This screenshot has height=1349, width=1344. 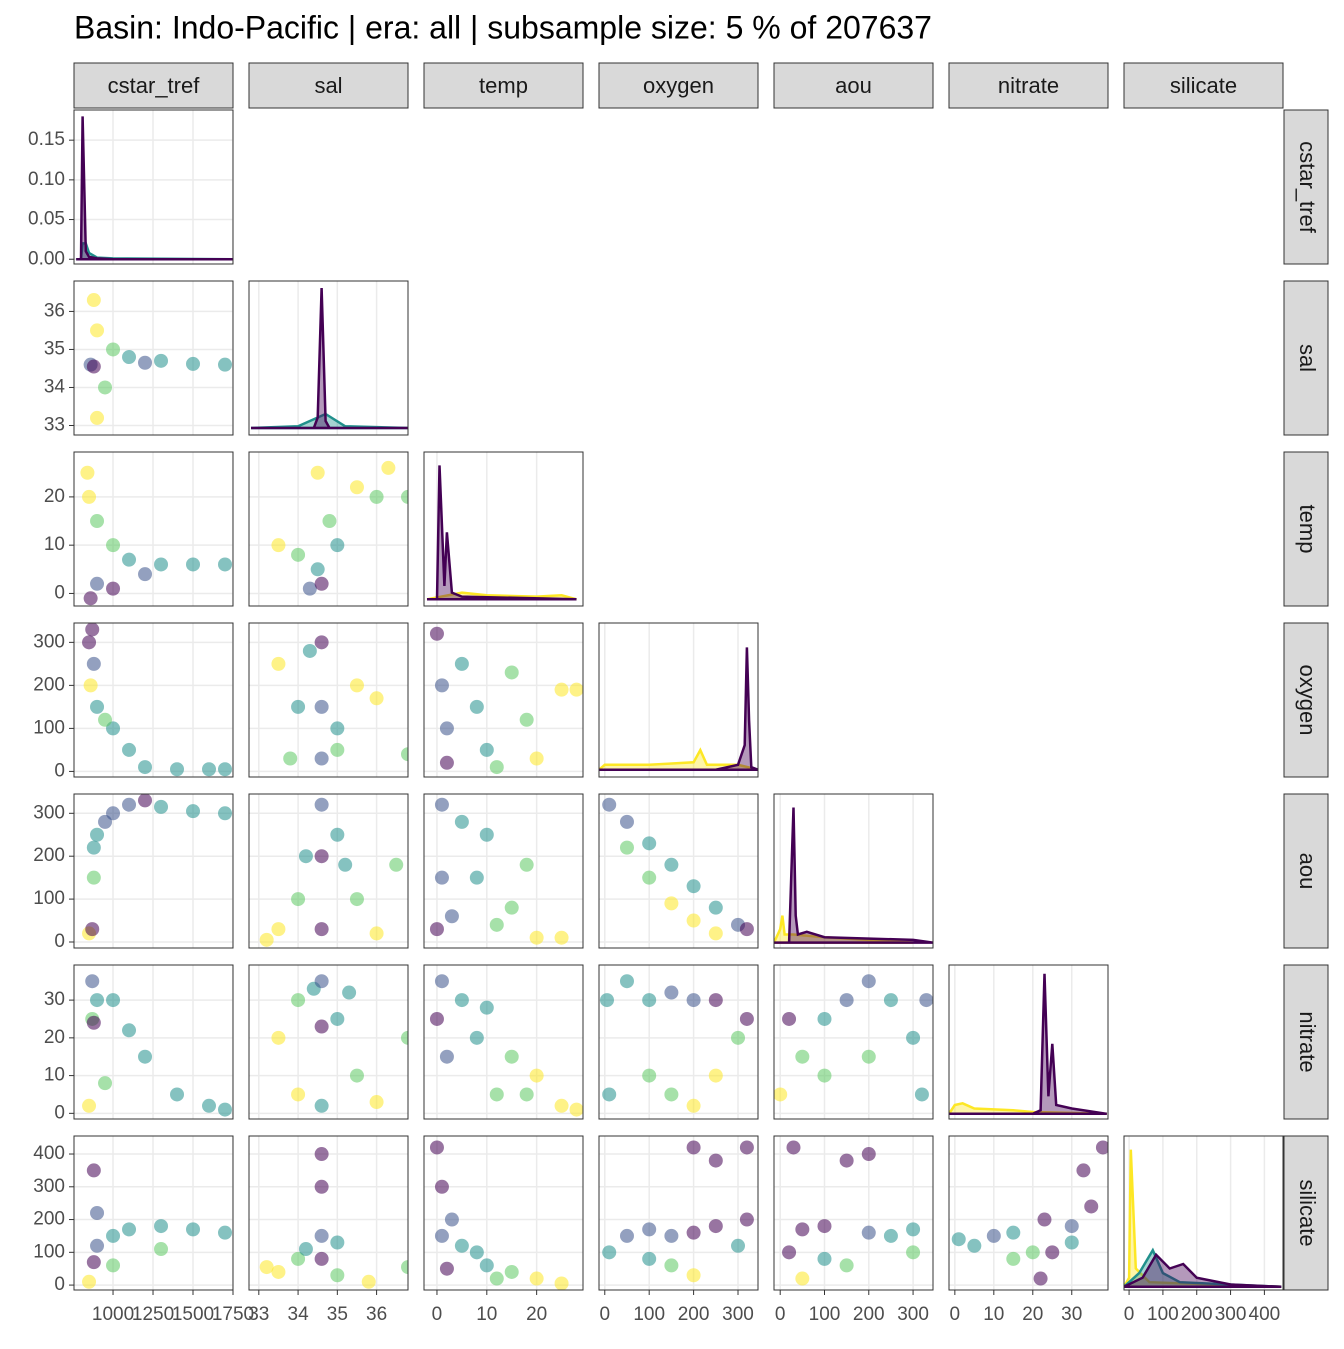 What do you see at coordinates (193, 1314) in the screenshot?
I see `x-tick-label: 1500` at bounding box center [193, 1314].